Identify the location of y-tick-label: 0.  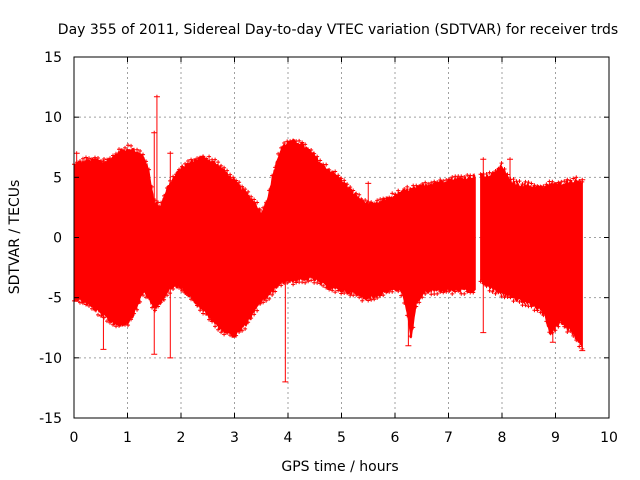
(57, 239).